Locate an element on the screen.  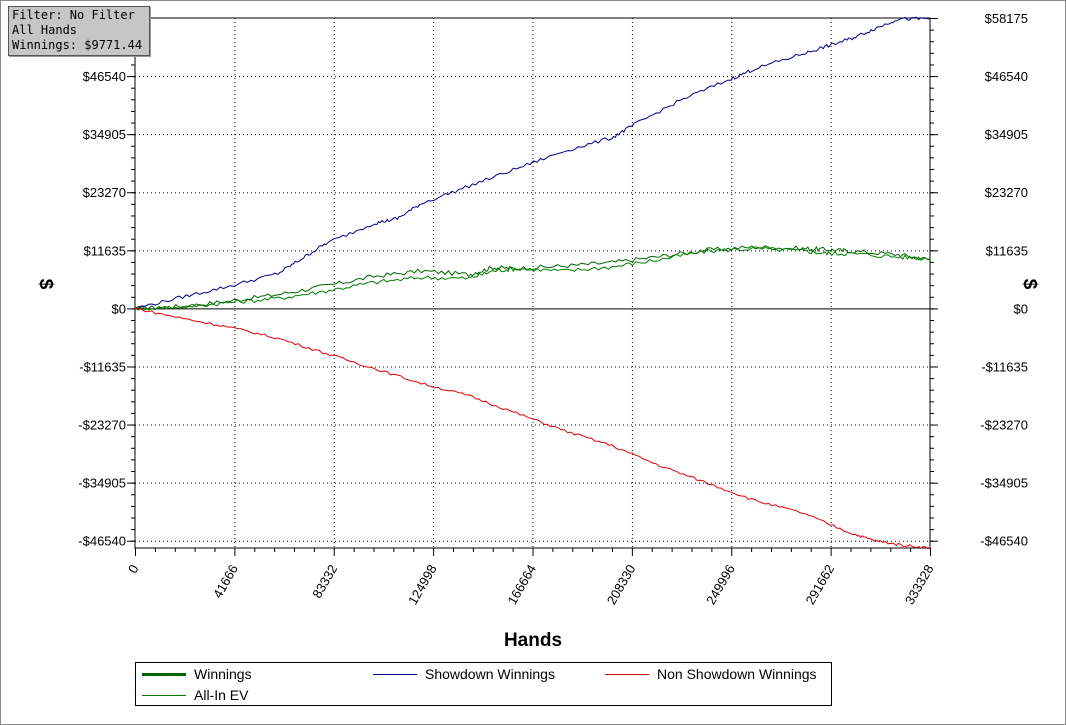
x-tick-label: 333328 is located at coordinates (919, 584).